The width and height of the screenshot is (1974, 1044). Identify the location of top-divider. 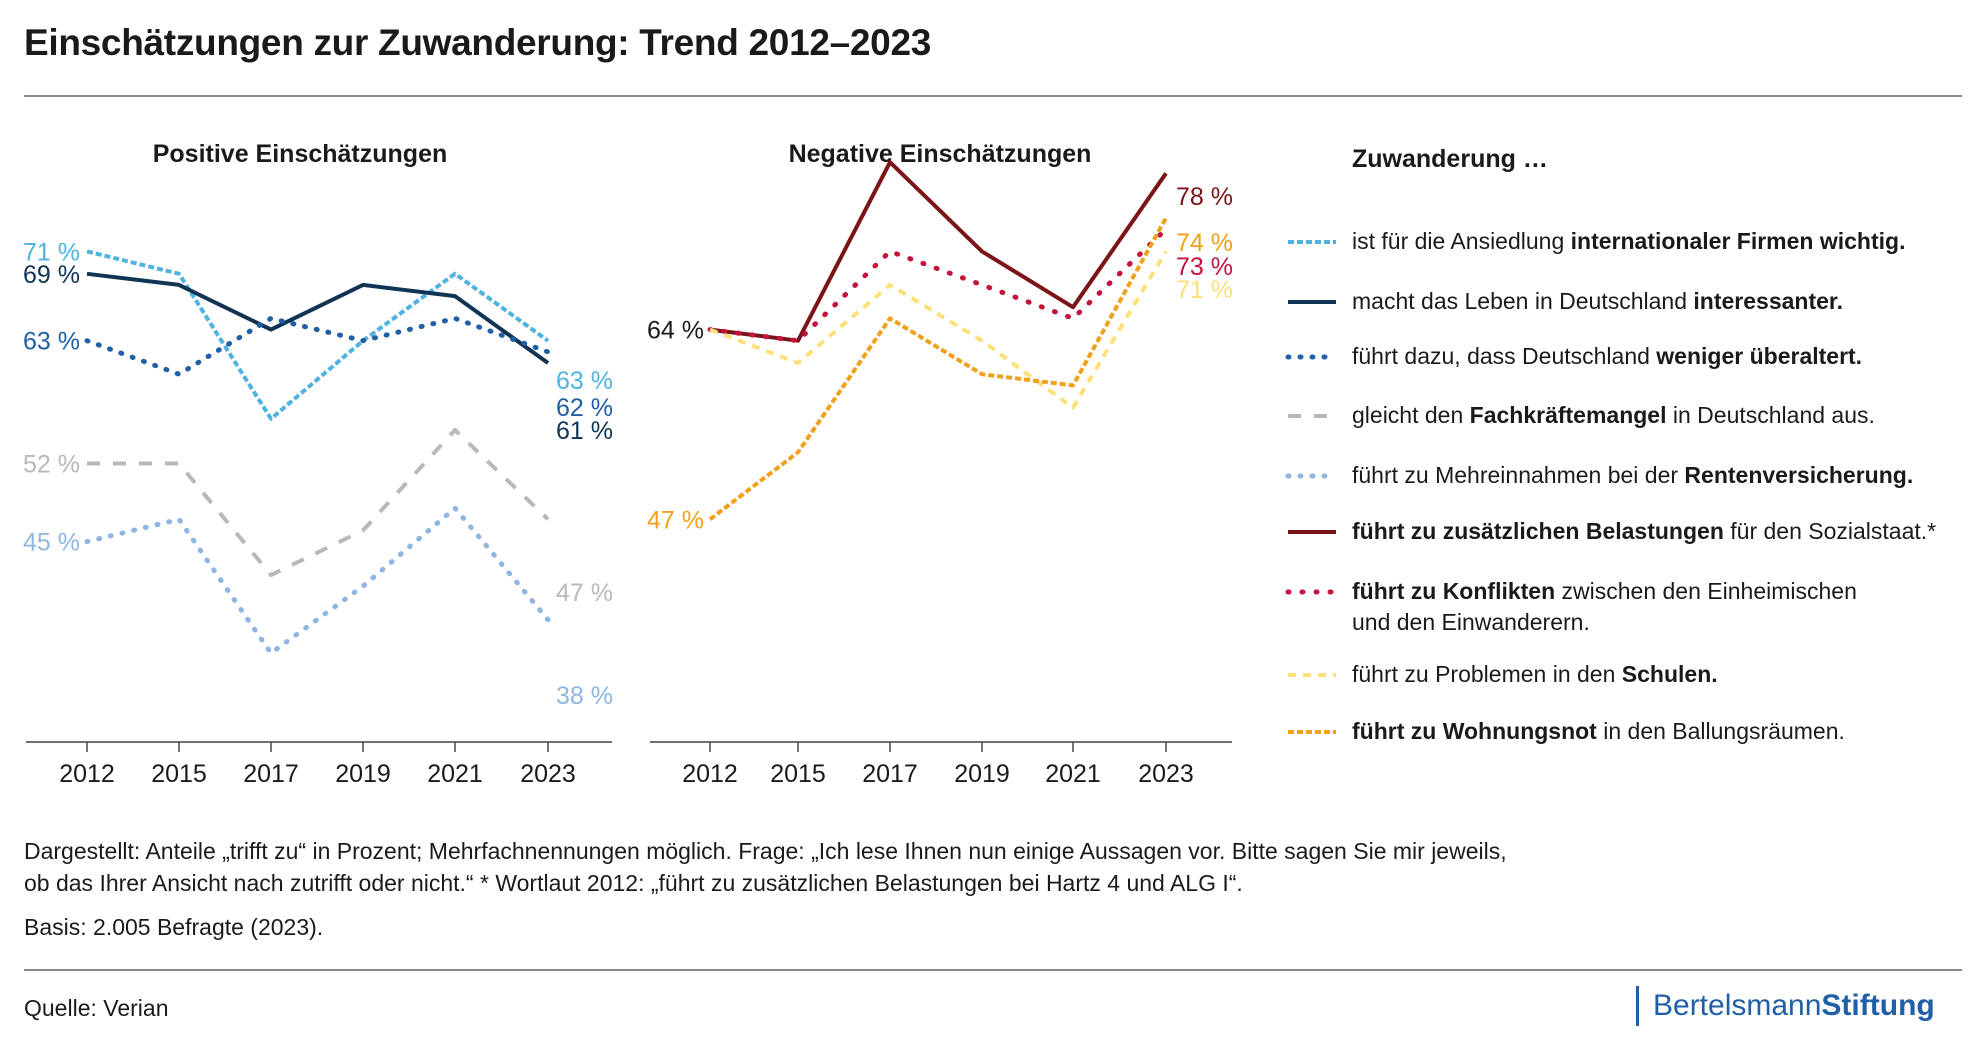
(993, 96).